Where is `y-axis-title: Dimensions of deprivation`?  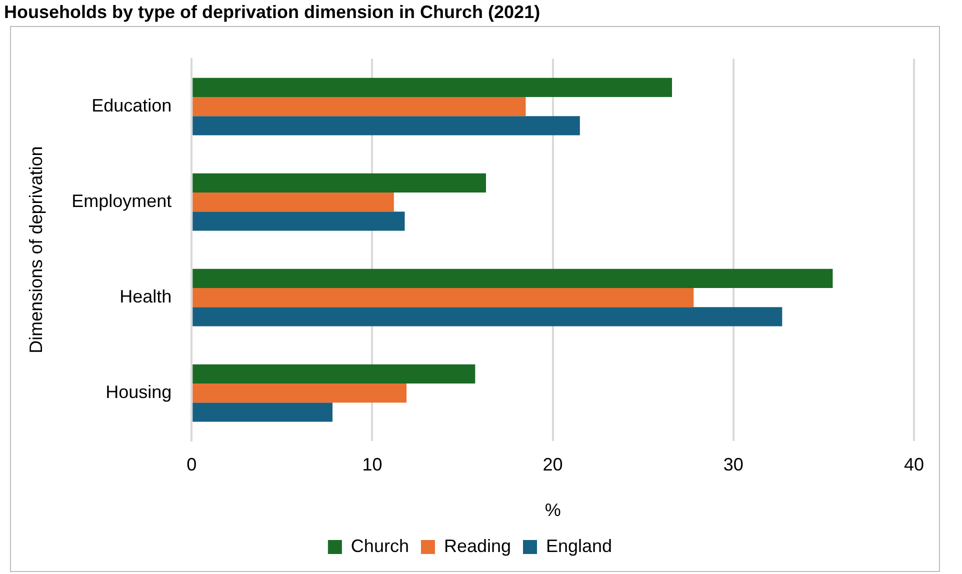
y-axis-title: Dimensions of deprivation is located at coordinates (36, 250).